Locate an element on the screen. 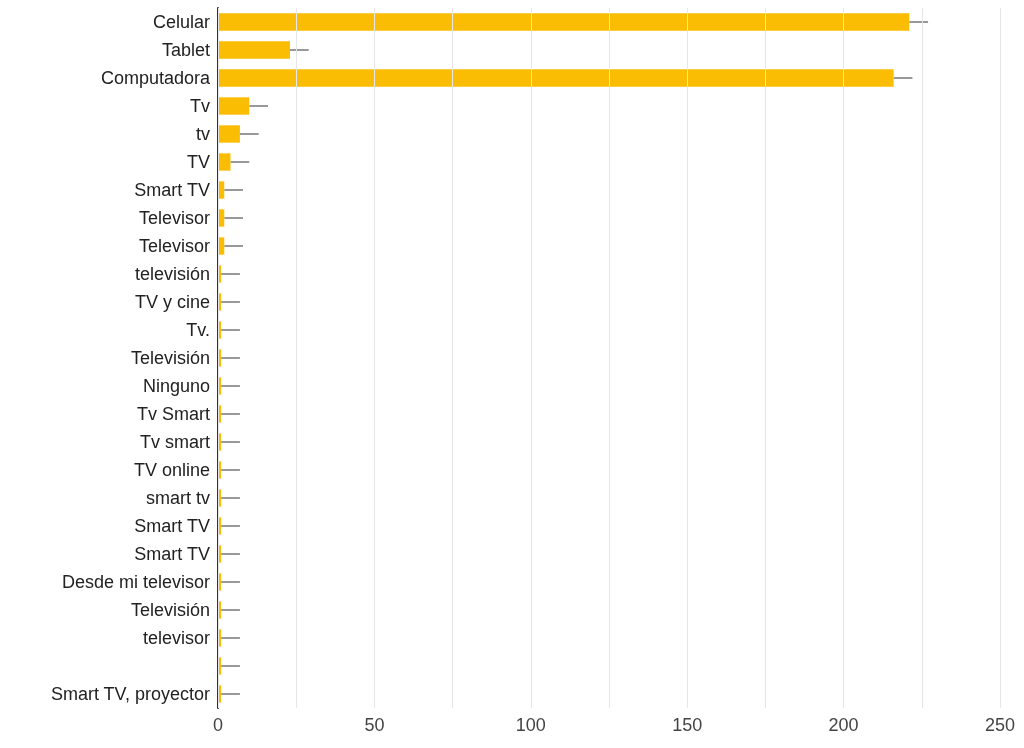 This screenshot has width=1024, height=748. y-tick-label: TV y cine is located at coordinates (172, 302).